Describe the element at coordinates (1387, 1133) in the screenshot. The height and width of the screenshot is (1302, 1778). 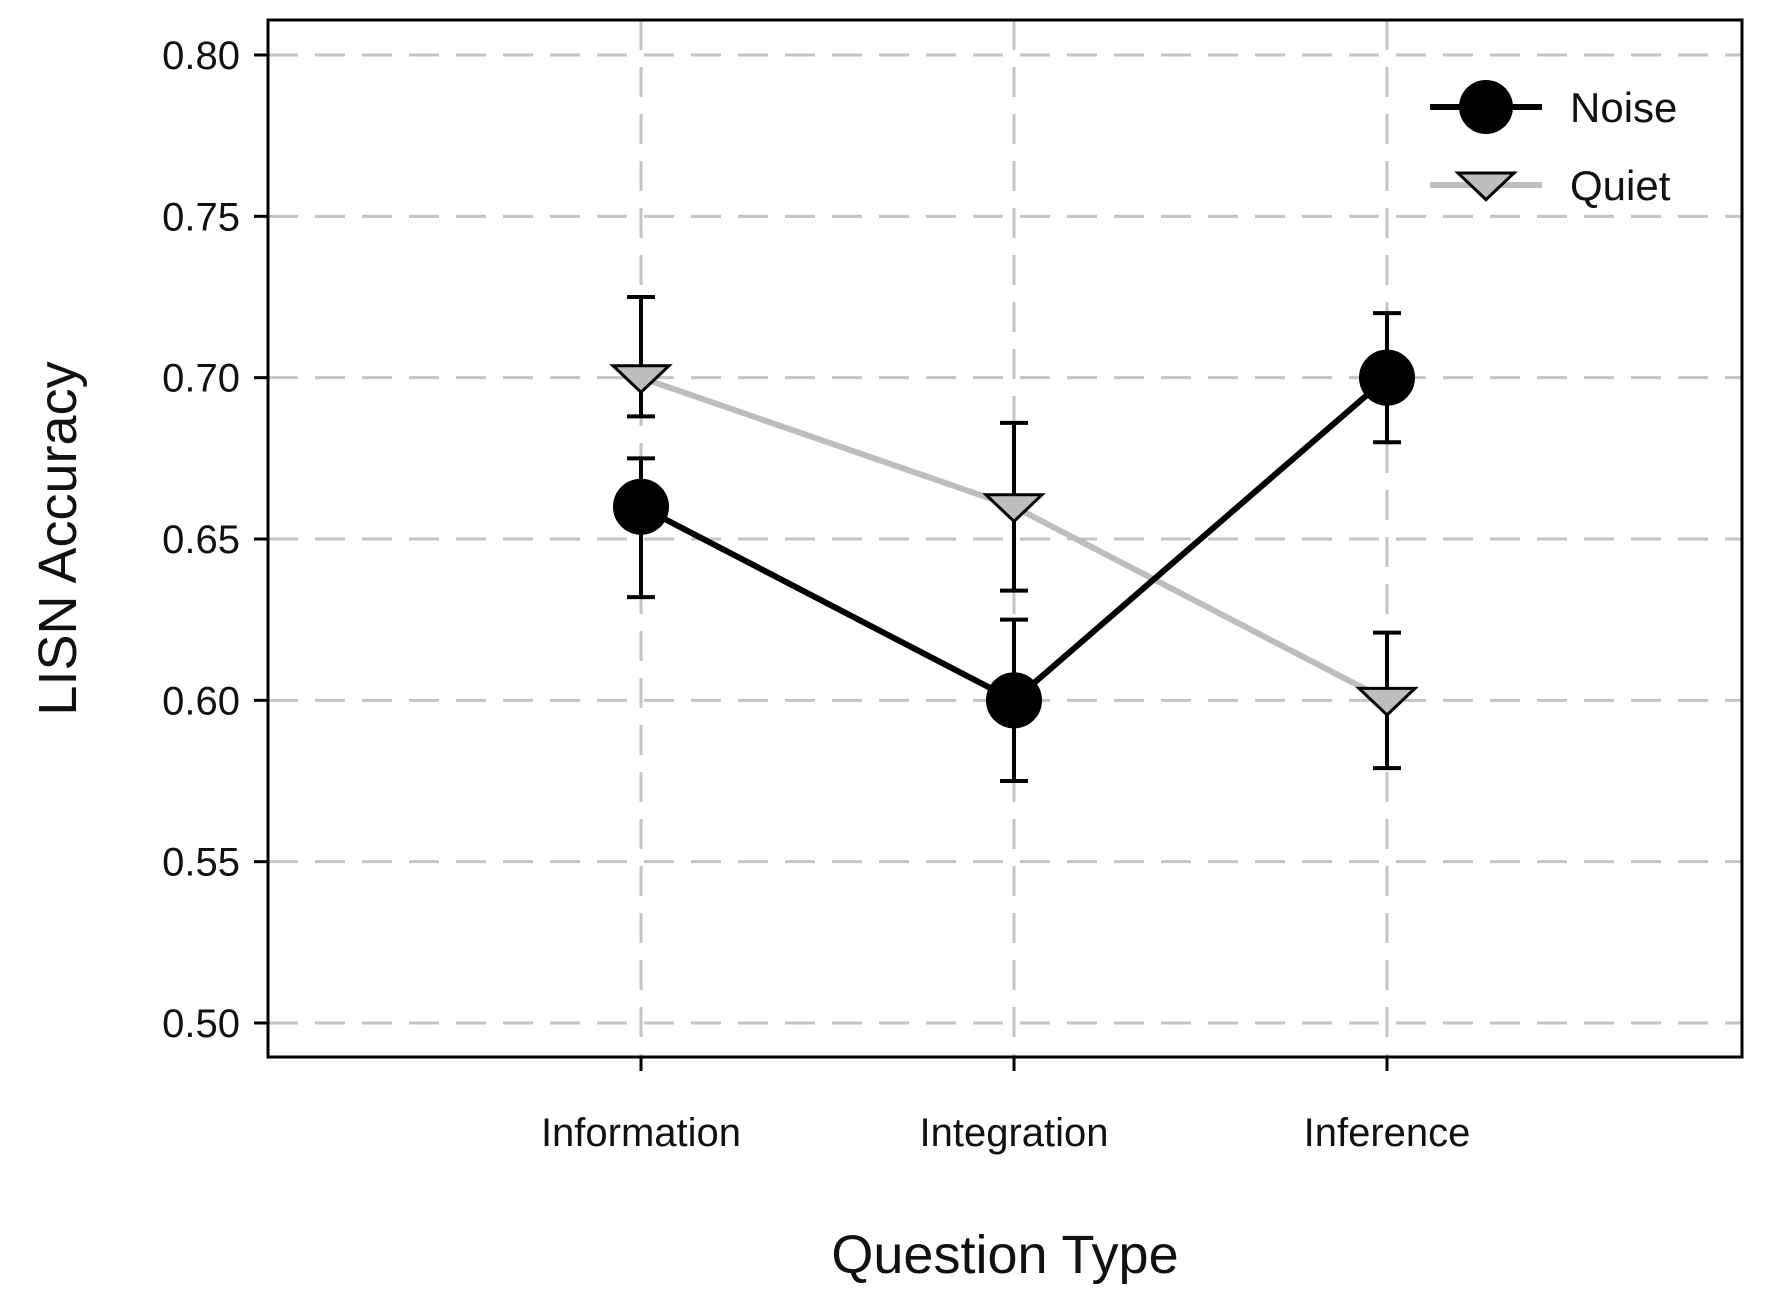
I see `x-tick-label: Inference` at that location.